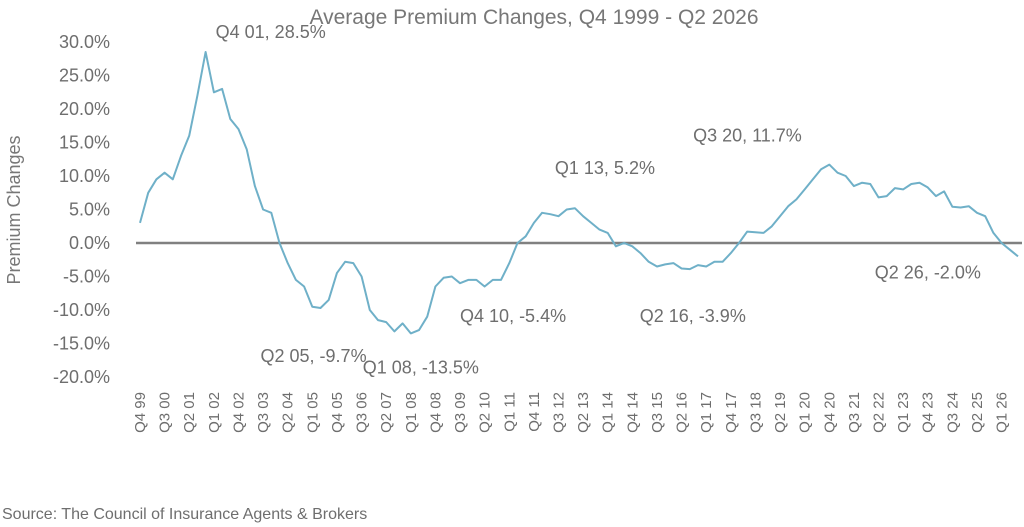 Image resolution: width=1024 pixels, height=527 pixels. Describe the element at coordinates (81, 377) in the screenshot. I see `y-tick-label: -20.0%` at that location.